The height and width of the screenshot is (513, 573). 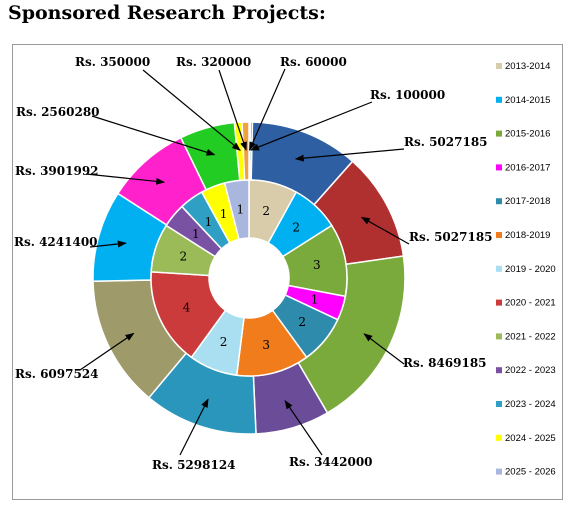 I want to click on legend-label: 2016-2017, so click(x=527, y=167).